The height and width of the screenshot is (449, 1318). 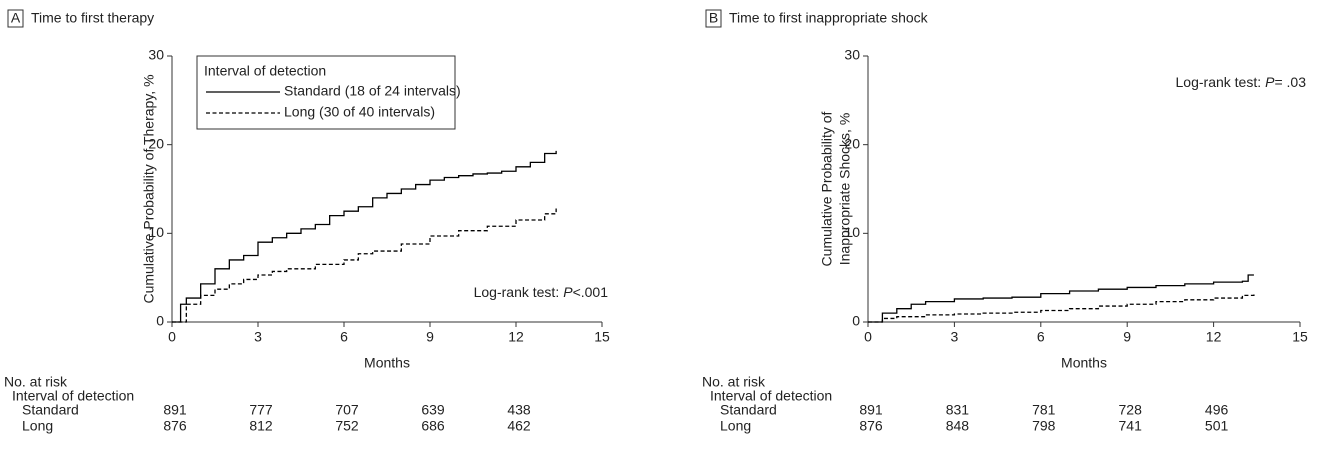 What do you see at coordinates (1217, 410) in the screenshot?
I see `risk-count: 496` at bounding box center [1217, 410].